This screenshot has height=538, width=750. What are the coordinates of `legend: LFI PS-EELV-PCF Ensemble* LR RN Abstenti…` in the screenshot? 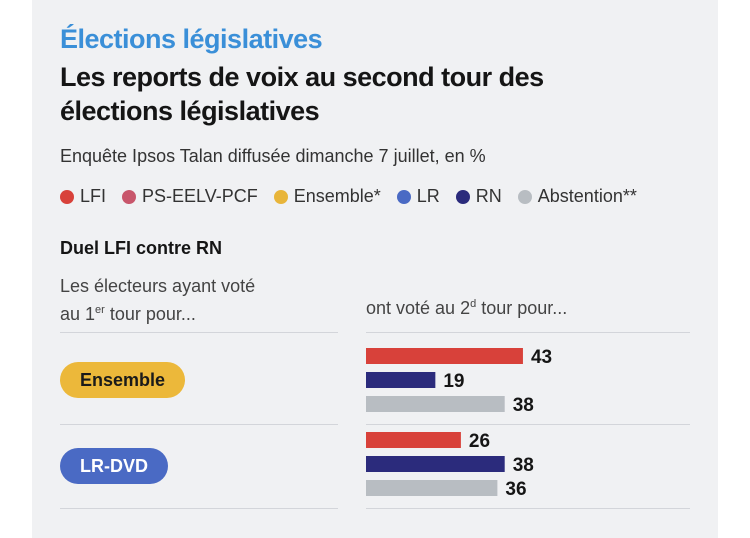 It's located at (348, 196).